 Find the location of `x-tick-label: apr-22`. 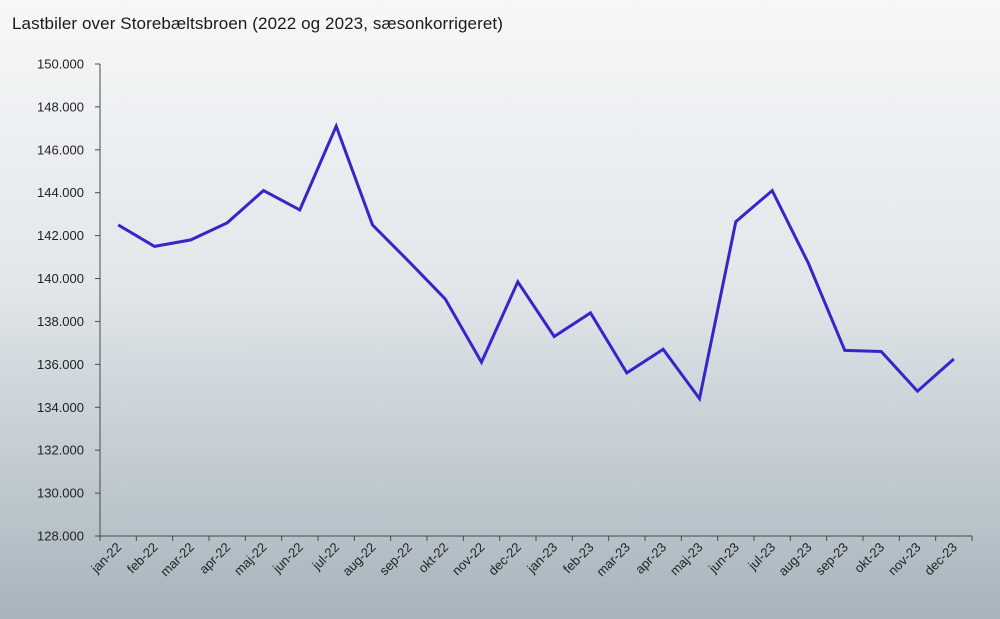

x-tick-label: apr-22 is located at coordinates (214, 558).